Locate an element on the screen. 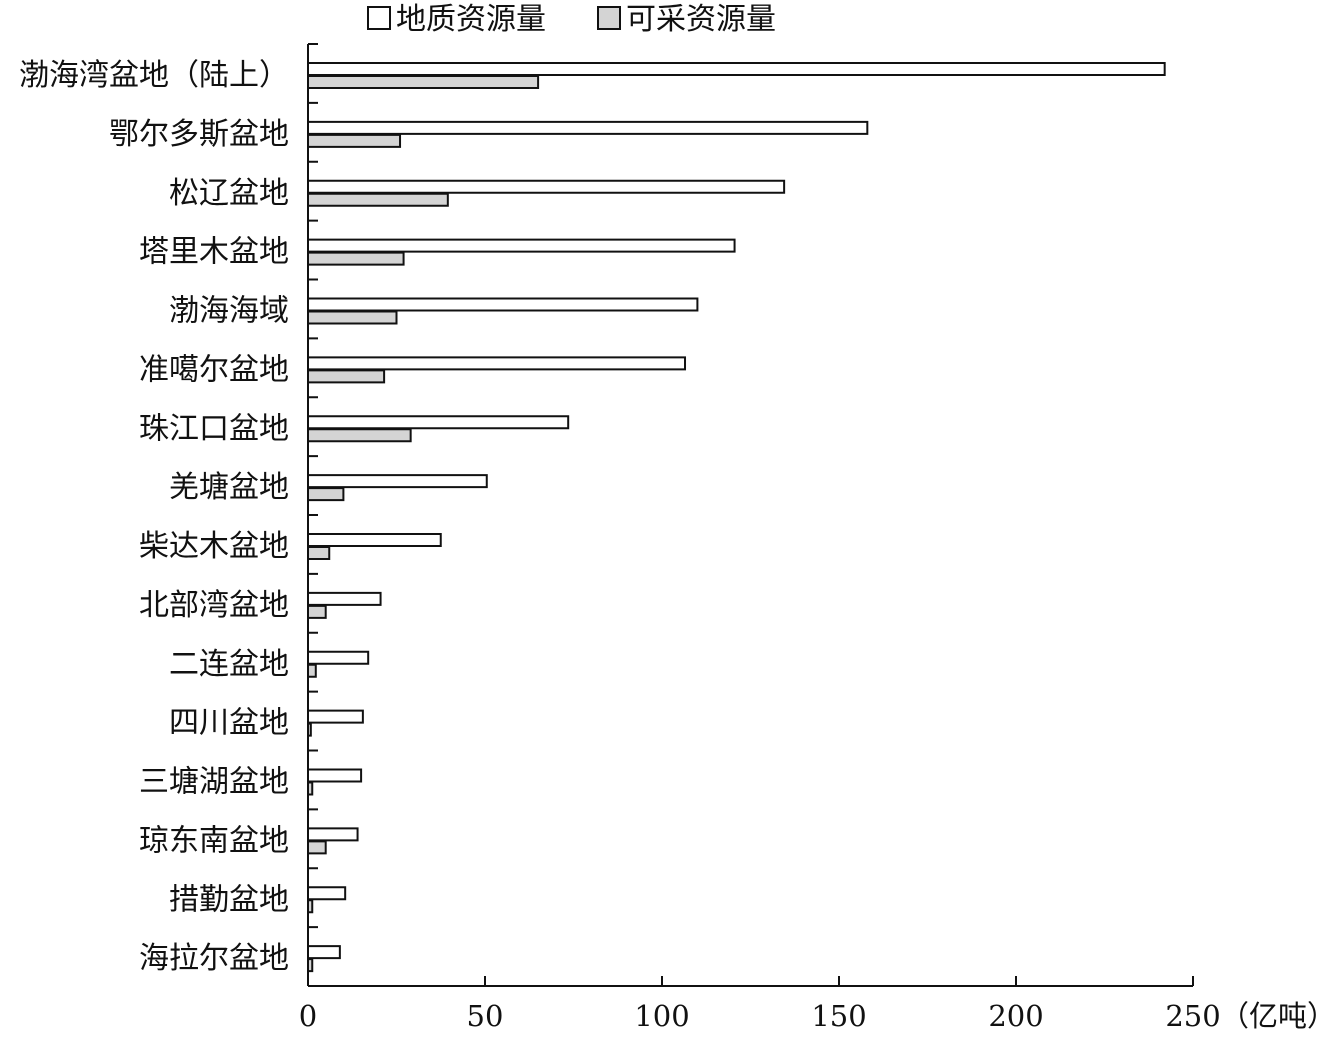 Image resolution: width=1337 pixels, height=1037 pixels. category-label-12: 三塘湖盆地 is located at coordinates (214, 782).